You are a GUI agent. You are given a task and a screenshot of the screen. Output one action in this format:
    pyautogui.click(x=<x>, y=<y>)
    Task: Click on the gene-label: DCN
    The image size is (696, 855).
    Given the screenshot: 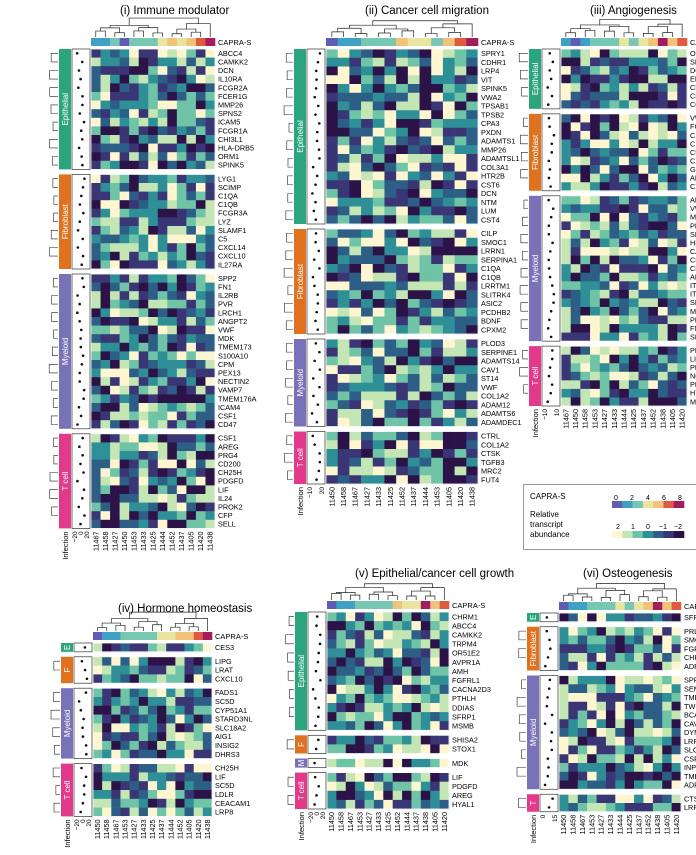 What is the action you would take?
    pyautogui.click(x=693, y=70)
    